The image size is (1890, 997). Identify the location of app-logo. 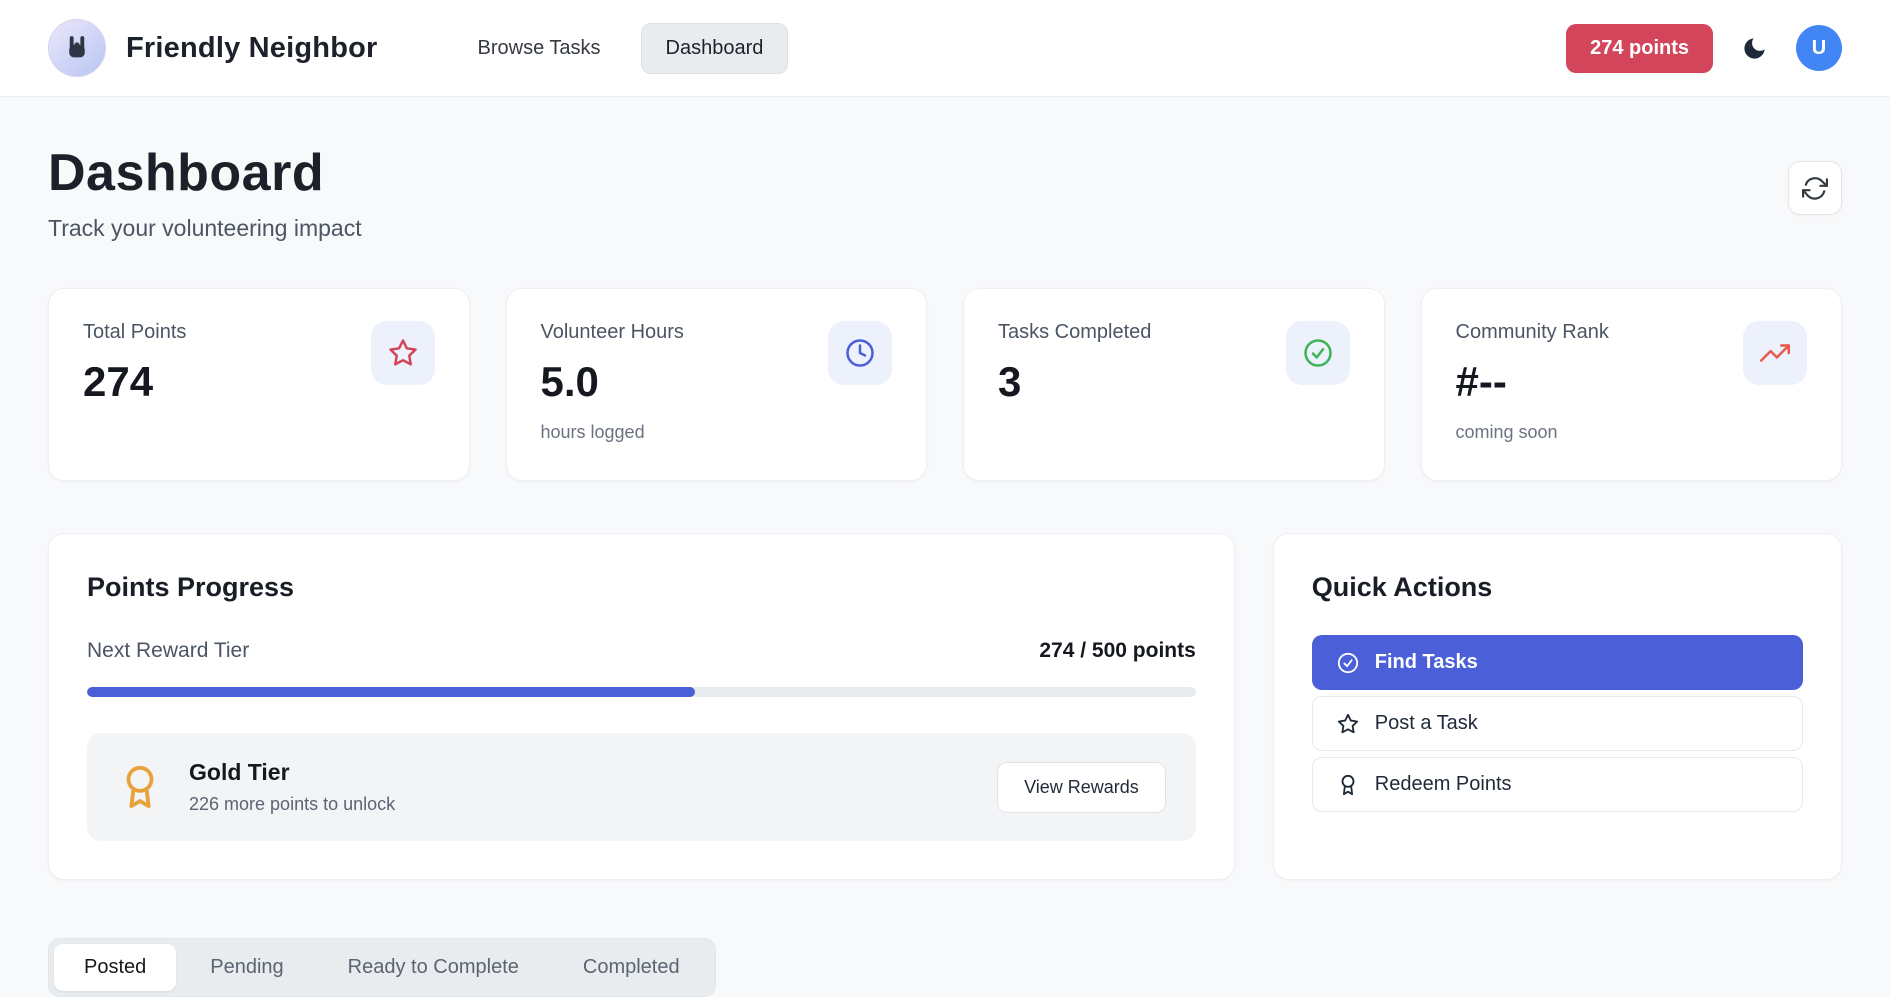
(77, 48).